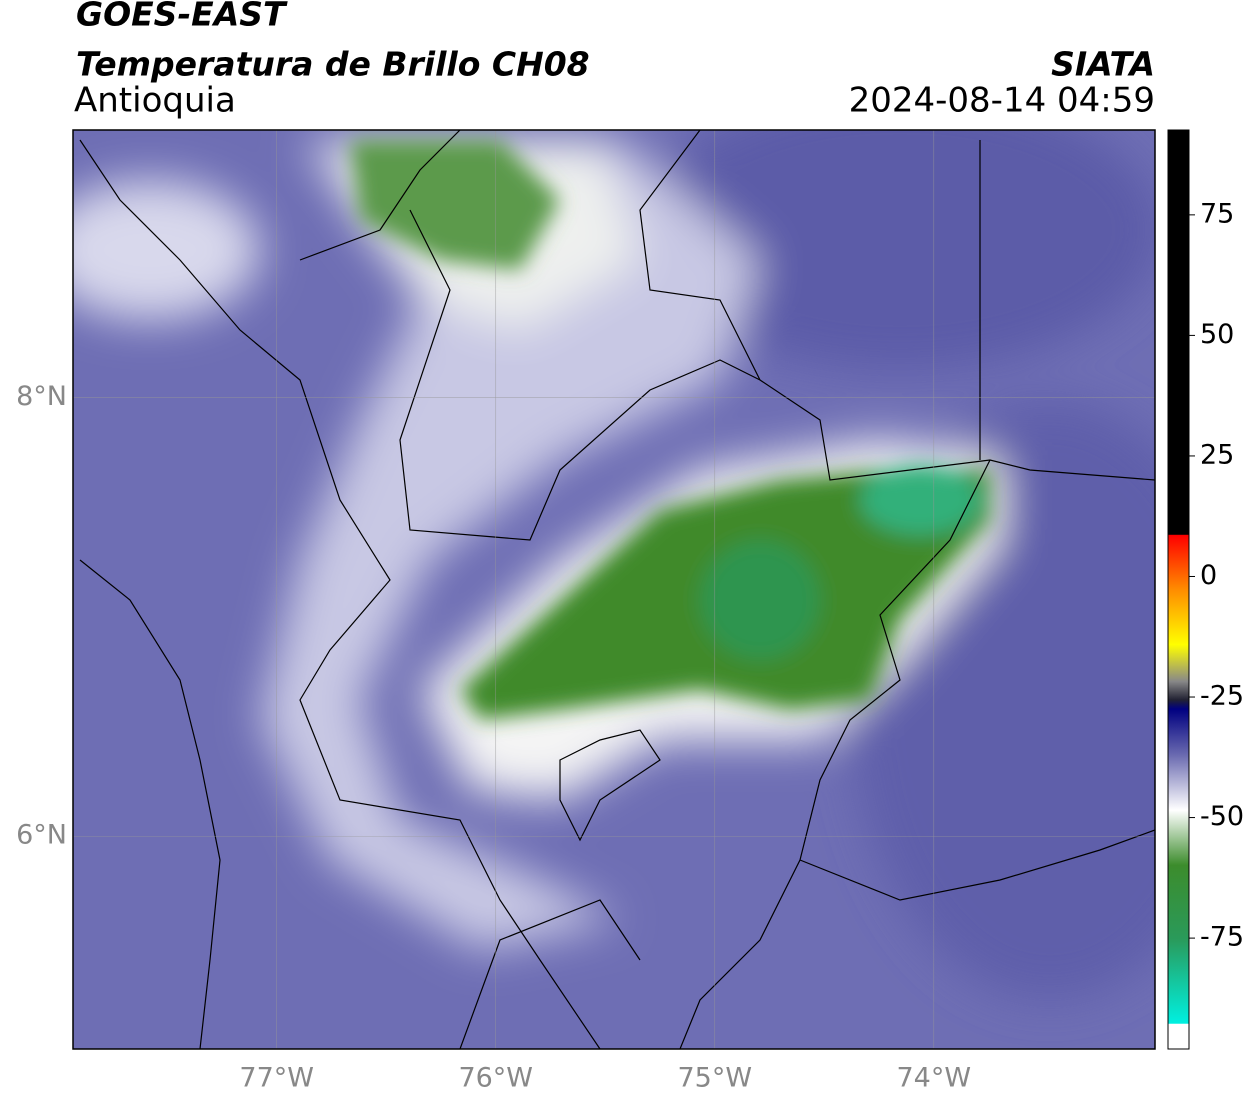  What do you see at coordinates (1217, 213) in the screenshot?
I see `colorbar-tick-label: 75` at bounding box center [1217, 213].